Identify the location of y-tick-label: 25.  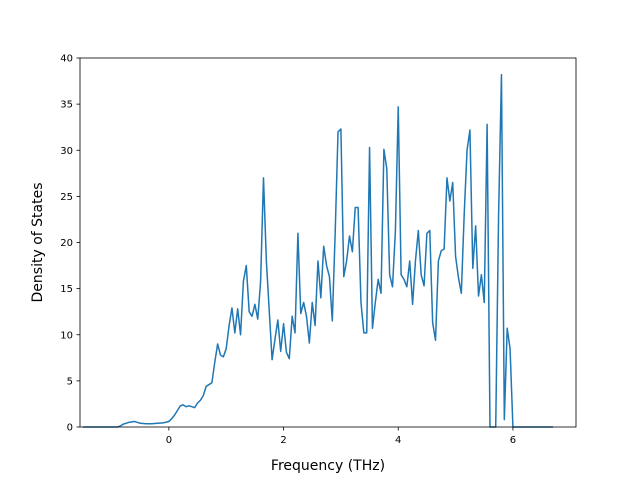
(66, 197).